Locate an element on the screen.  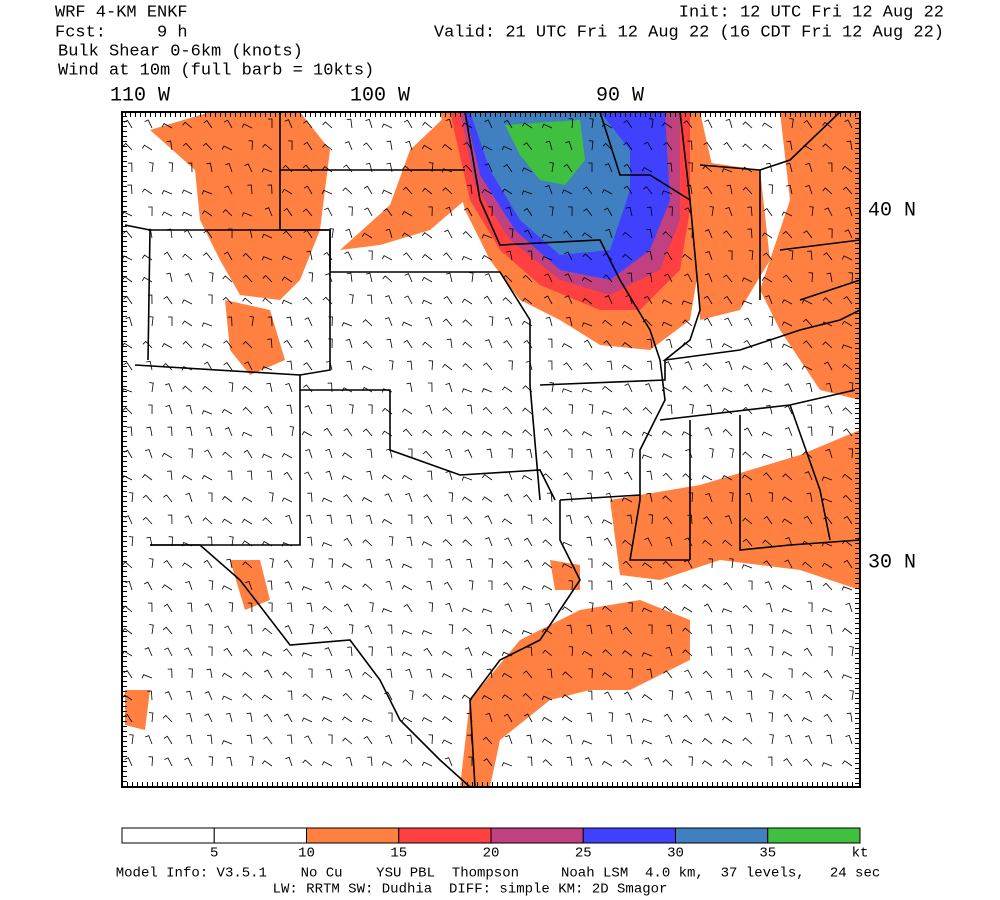
colorbar: 5 10 15 20 25 30 35 kt is located at coordinates (494, 844).